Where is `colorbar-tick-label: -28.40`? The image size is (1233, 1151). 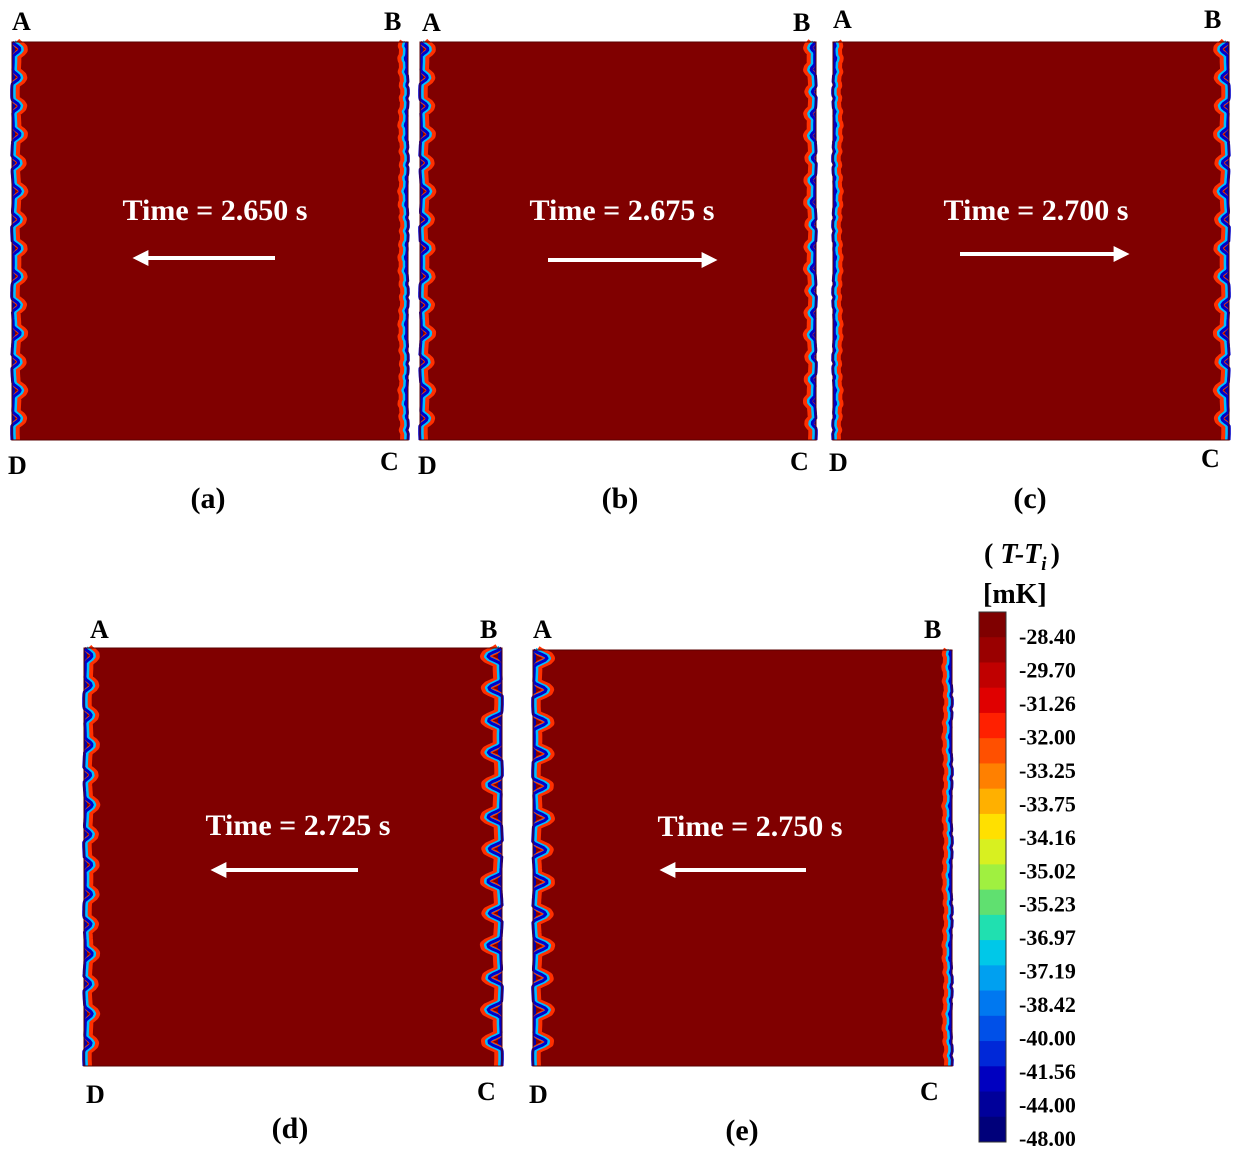
colorbar-tick-label: -28.40 is located at coordinates (1047, 636).